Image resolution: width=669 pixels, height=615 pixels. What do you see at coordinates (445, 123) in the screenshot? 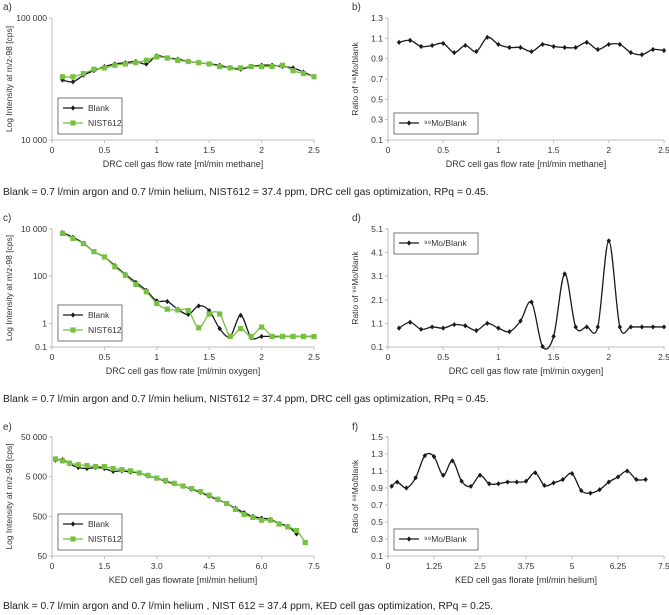
I see `legend-label-b-0: ⁹⁸Mo/Blank` at bounding box center [445, 123].